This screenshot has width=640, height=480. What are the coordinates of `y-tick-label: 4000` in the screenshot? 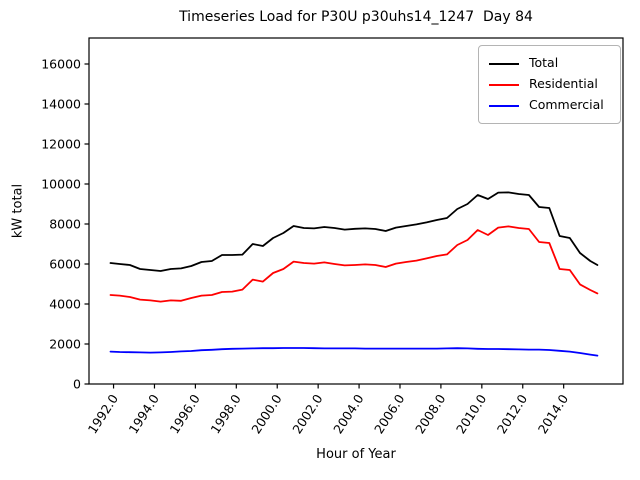 It's located at (65, 304).